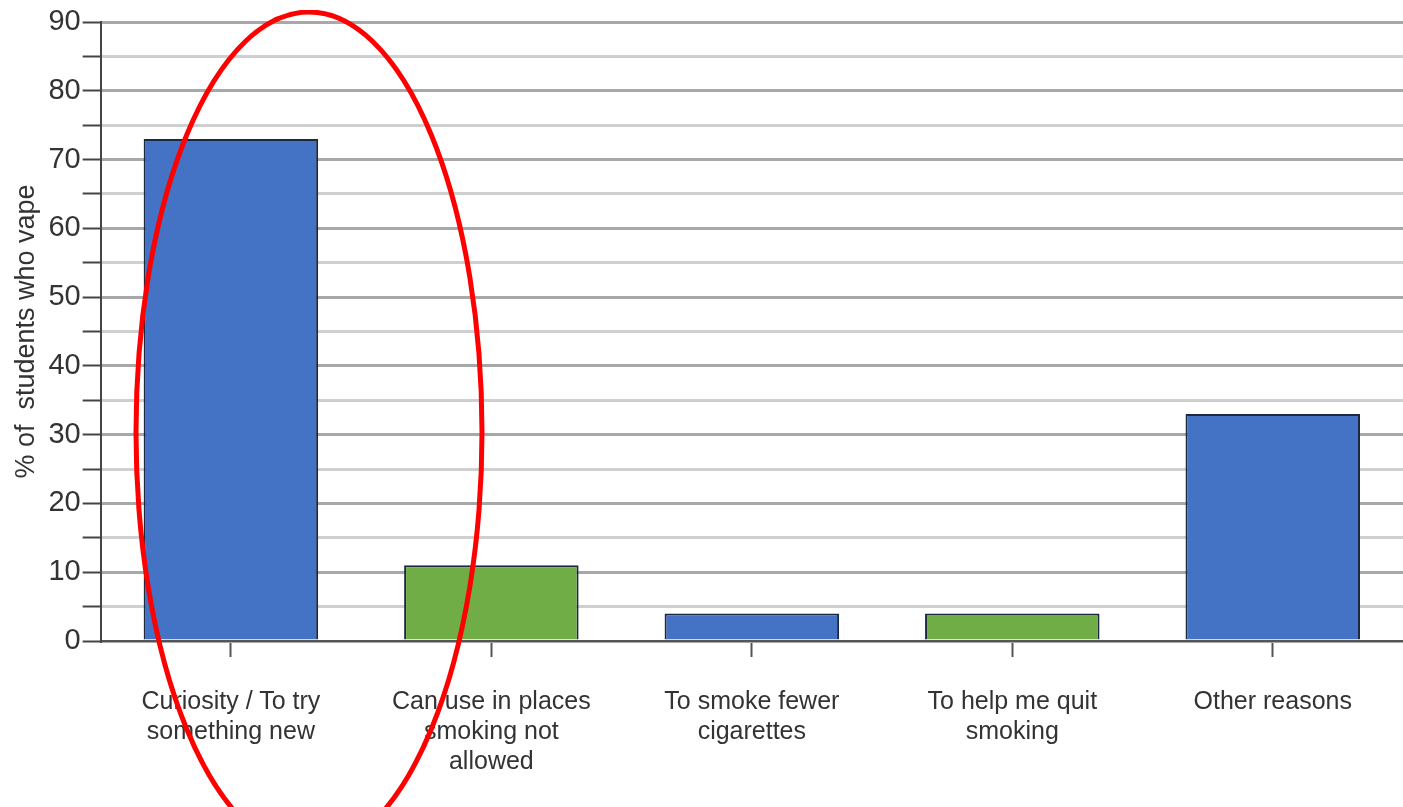  Describe the element at coordinates (64, 432) in the screenshot. I see `y-tick-label: 30` at that location.